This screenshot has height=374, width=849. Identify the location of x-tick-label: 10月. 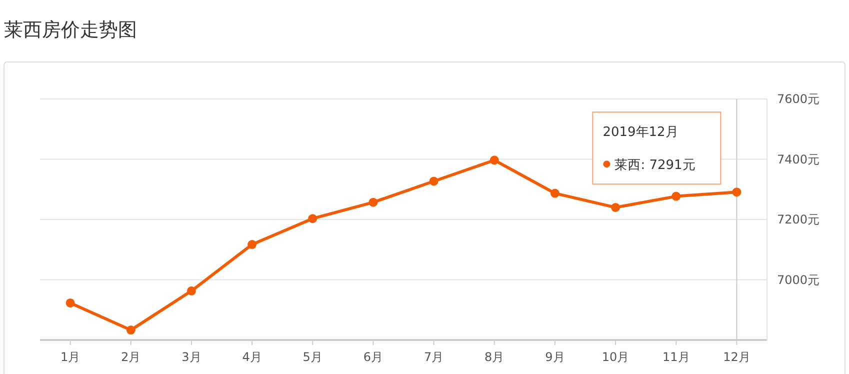
(616, 357).